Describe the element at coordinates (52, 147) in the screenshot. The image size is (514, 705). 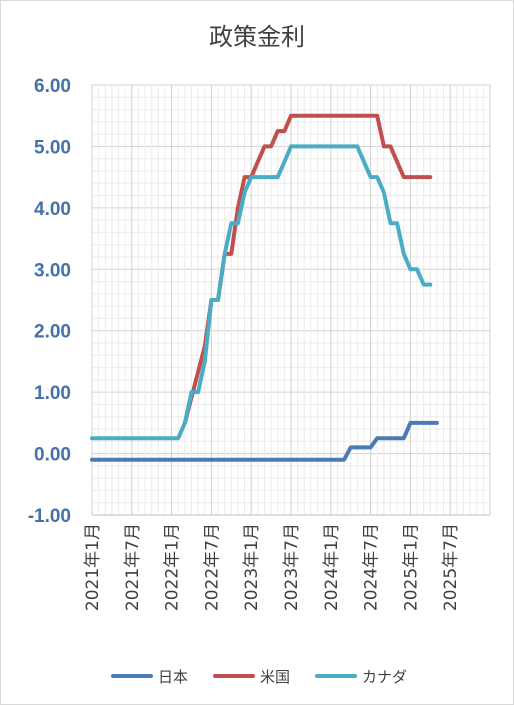
I see `y-tick-label: 5.00` at that location.